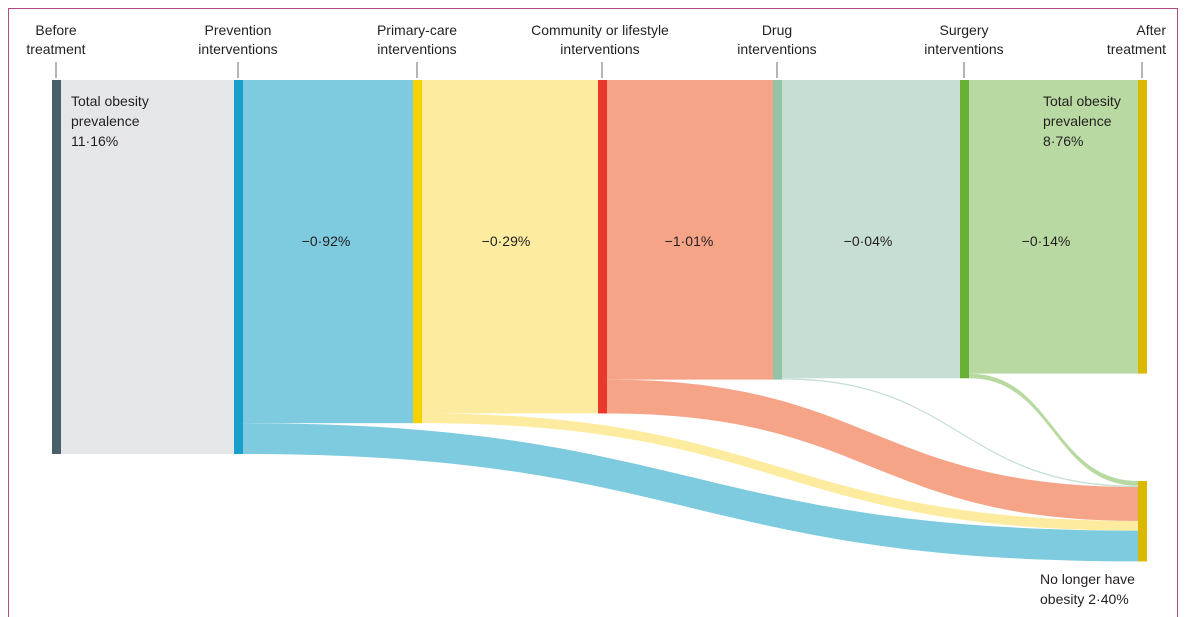 Image resolution: width=1189 pixels, height=617 pixels. Describe the element at coordinates (600, 30) in the screenshot. I see `header-community-line1: Community or lifestyle` at that location.